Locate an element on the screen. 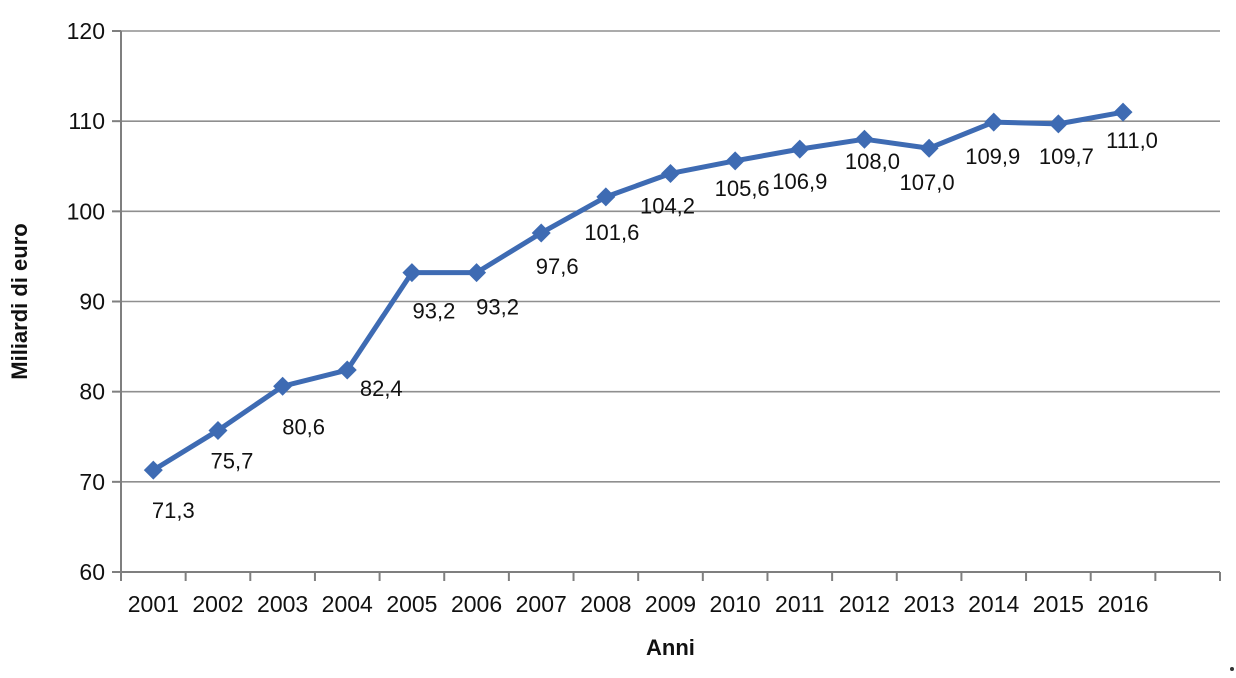 The height and width of the screenshot is (678, 1236). data-point-2016 is located at coordinates (1123, 112).